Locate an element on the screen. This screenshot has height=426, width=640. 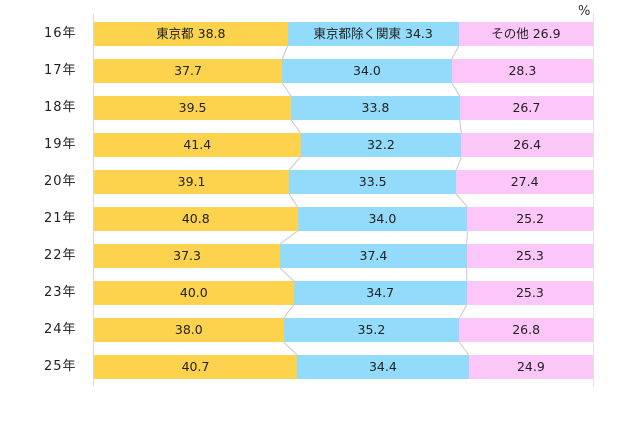
bar-row-24: 24年 38.0 35.2 26.8 is located at coordinates (320, 330).